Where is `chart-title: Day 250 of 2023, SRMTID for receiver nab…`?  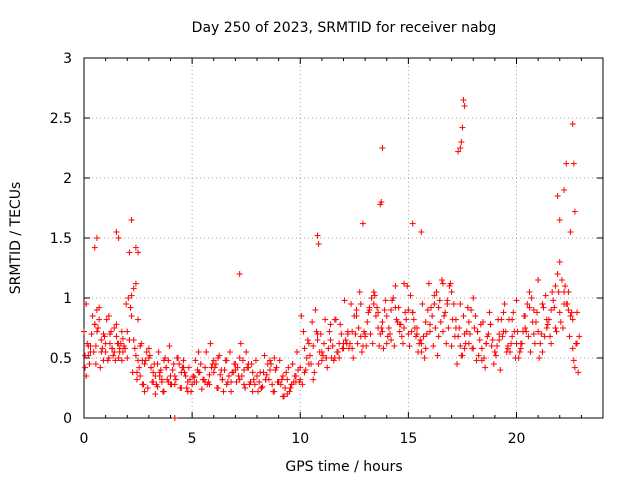 chart-title: Day 250 of 2023, SRMTID for receiver nab… is located at coordinates (344, 28).